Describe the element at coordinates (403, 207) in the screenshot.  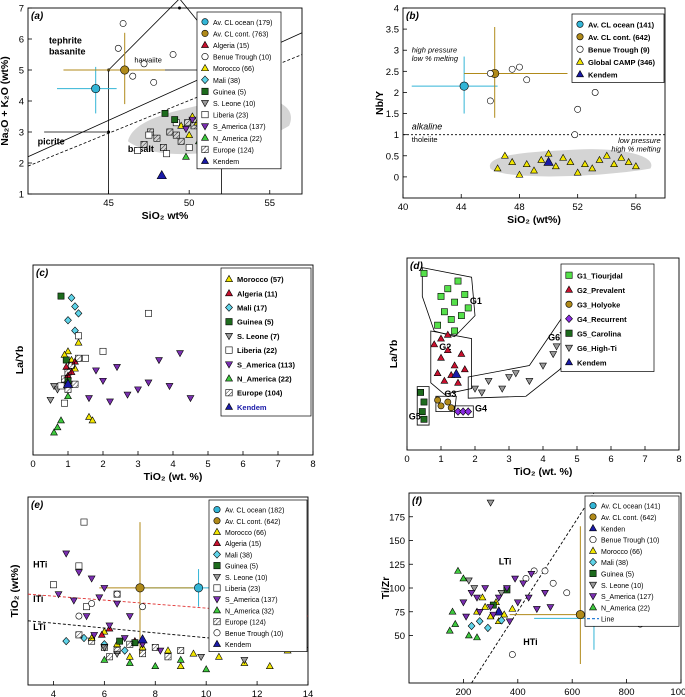
I see `x-tick-label: 40` at that location.